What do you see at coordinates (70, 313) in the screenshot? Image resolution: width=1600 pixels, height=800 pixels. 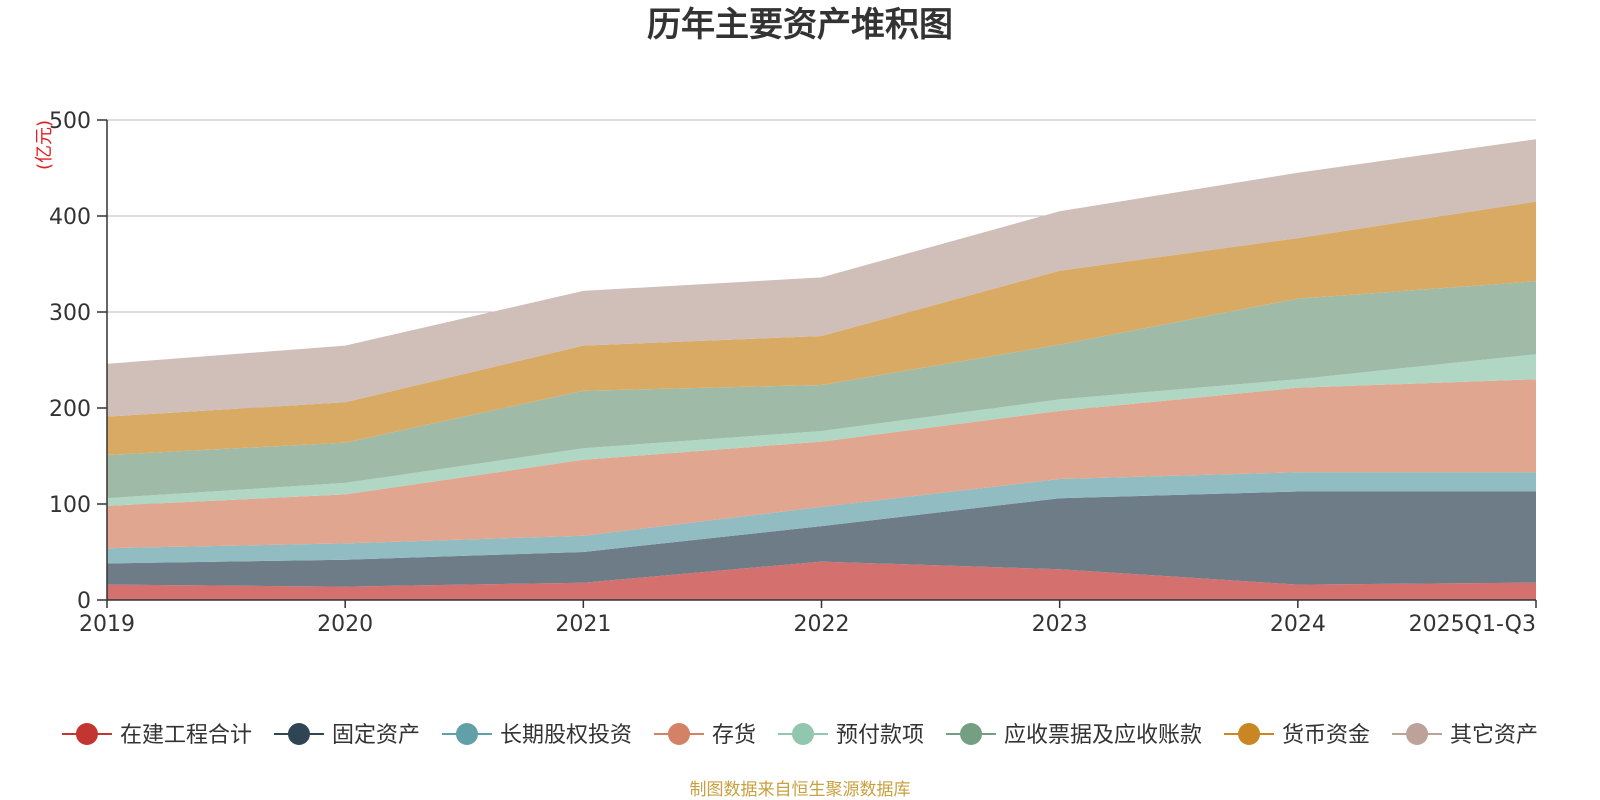 I see `y-tick-label: 300` at bounding box center [70, 313].